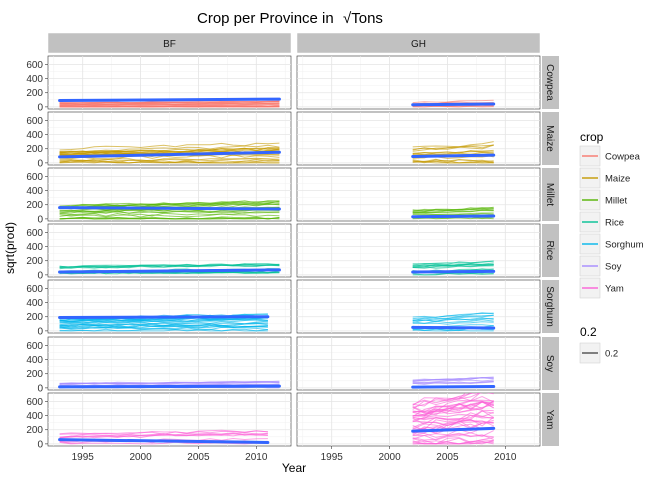 The height and width of the screenshot is (480, 672). I want to click on facet-strip-bf, so click(169, 43).